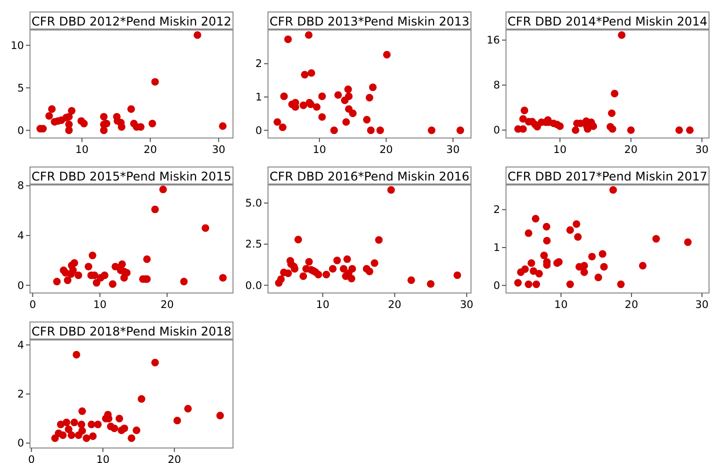  Describe the element at coordinates (493, 40) in the screenshot. I see `y-tick-label: 16` at that location.